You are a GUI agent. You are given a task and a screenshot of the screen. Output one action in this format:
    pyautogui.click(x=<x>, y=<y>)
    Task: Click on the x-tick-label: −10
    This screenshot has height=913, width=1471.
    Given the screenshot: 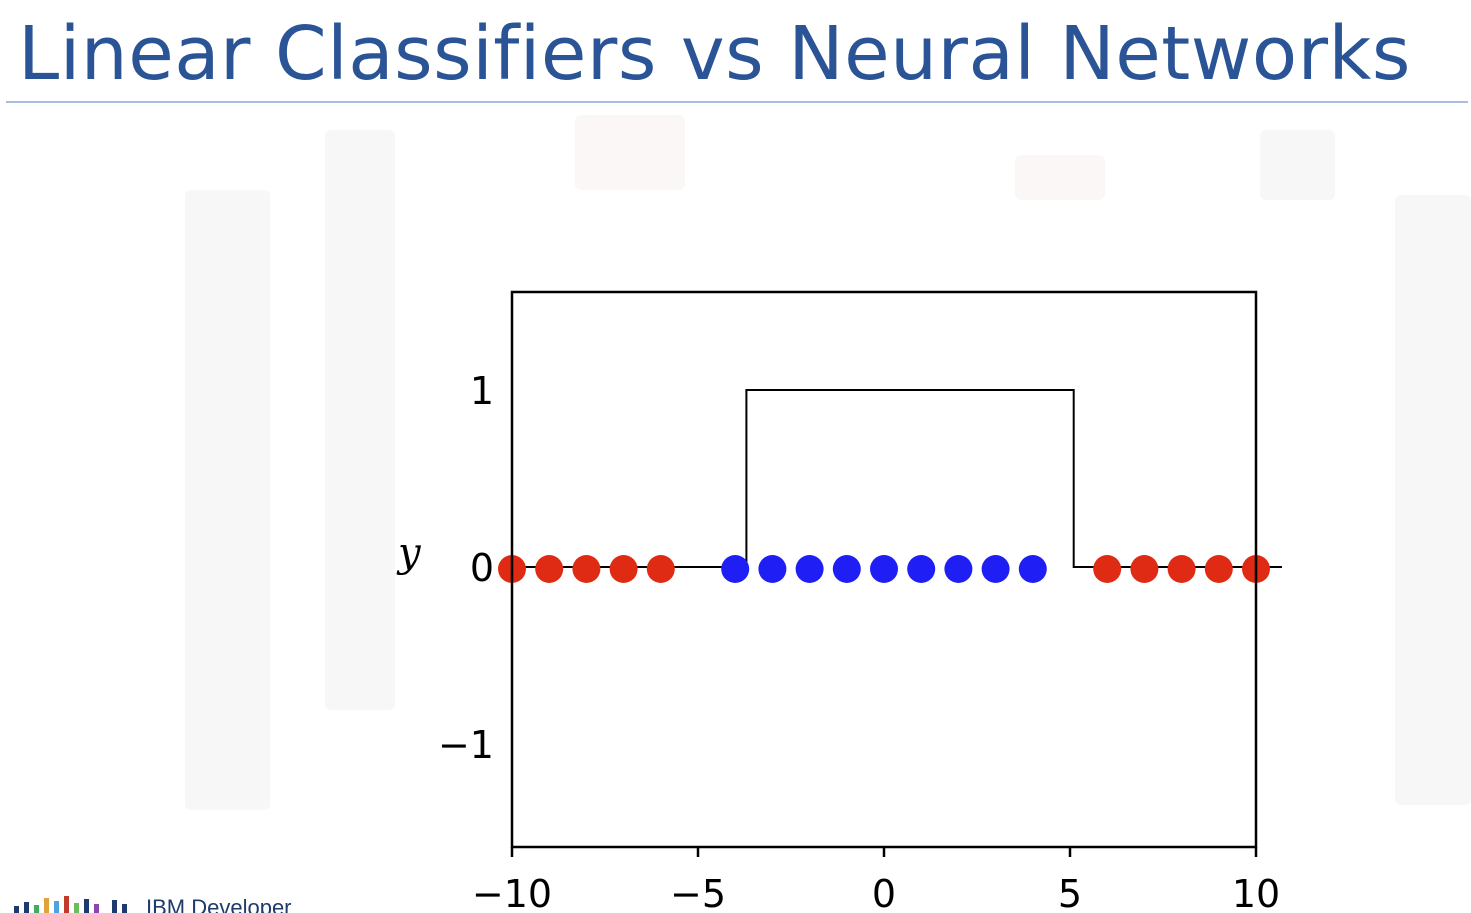 What is the action you would take?
    pyautogui.click(x=512, y=892)
    